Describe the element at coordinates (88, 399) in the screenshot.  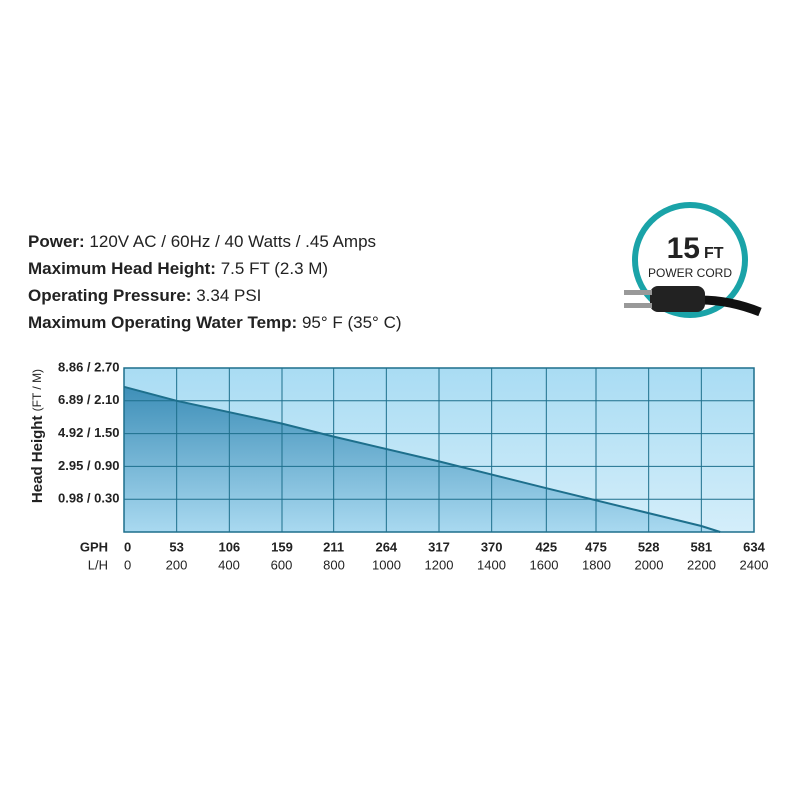
I see `y-tick-label: 6.89 / 2.10` at that location.